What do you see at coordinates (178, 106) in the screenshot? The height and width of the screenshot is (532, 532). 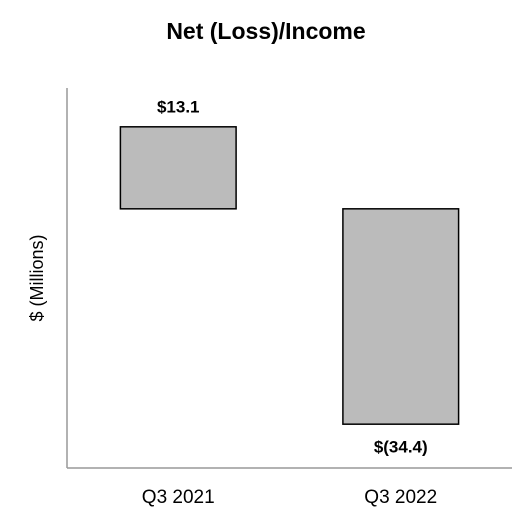 I see `value-label: $13.1` at bounding box center [178, 106].